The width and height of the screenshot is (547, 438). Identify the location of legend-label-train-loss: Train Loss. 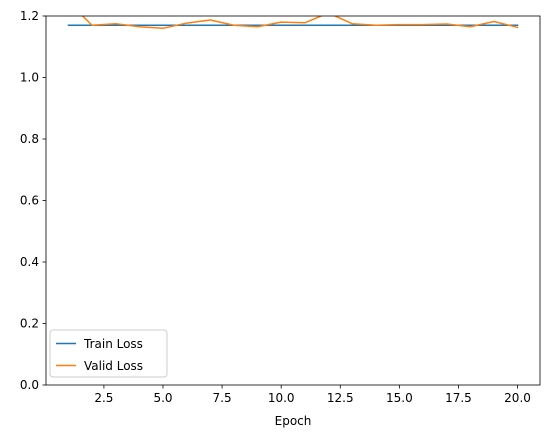
(113, 344).